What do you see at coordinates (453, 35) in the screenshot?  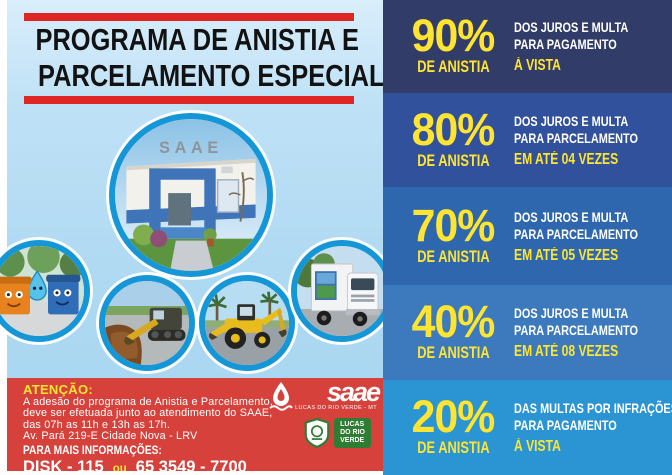 I see `offer-percent: 90%` at bounding box center [453, 35].